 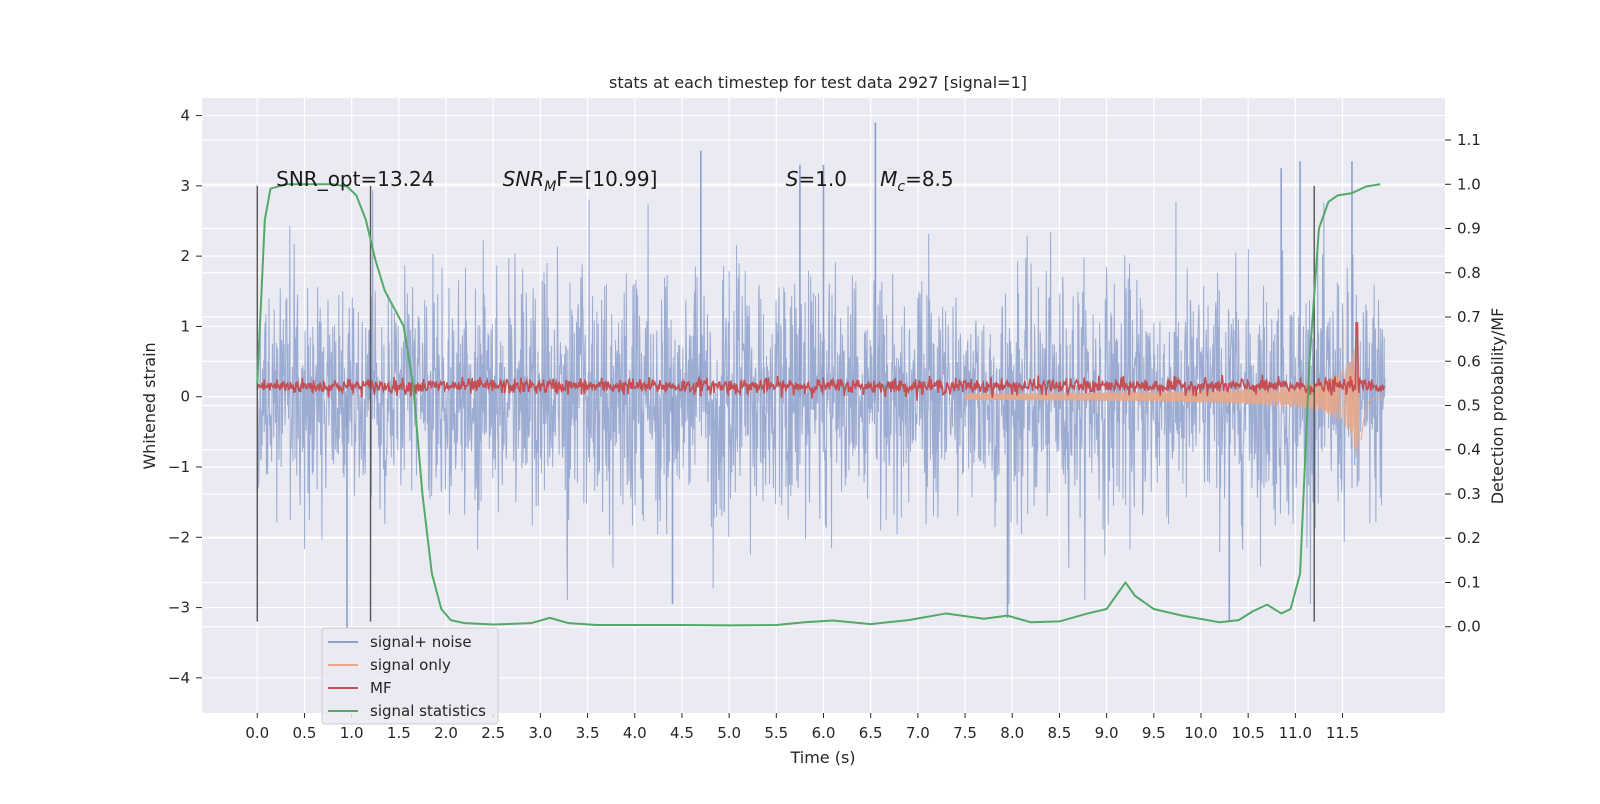 I want to click on y-left-tick-label-4: 0, so click(x=185, y=397).